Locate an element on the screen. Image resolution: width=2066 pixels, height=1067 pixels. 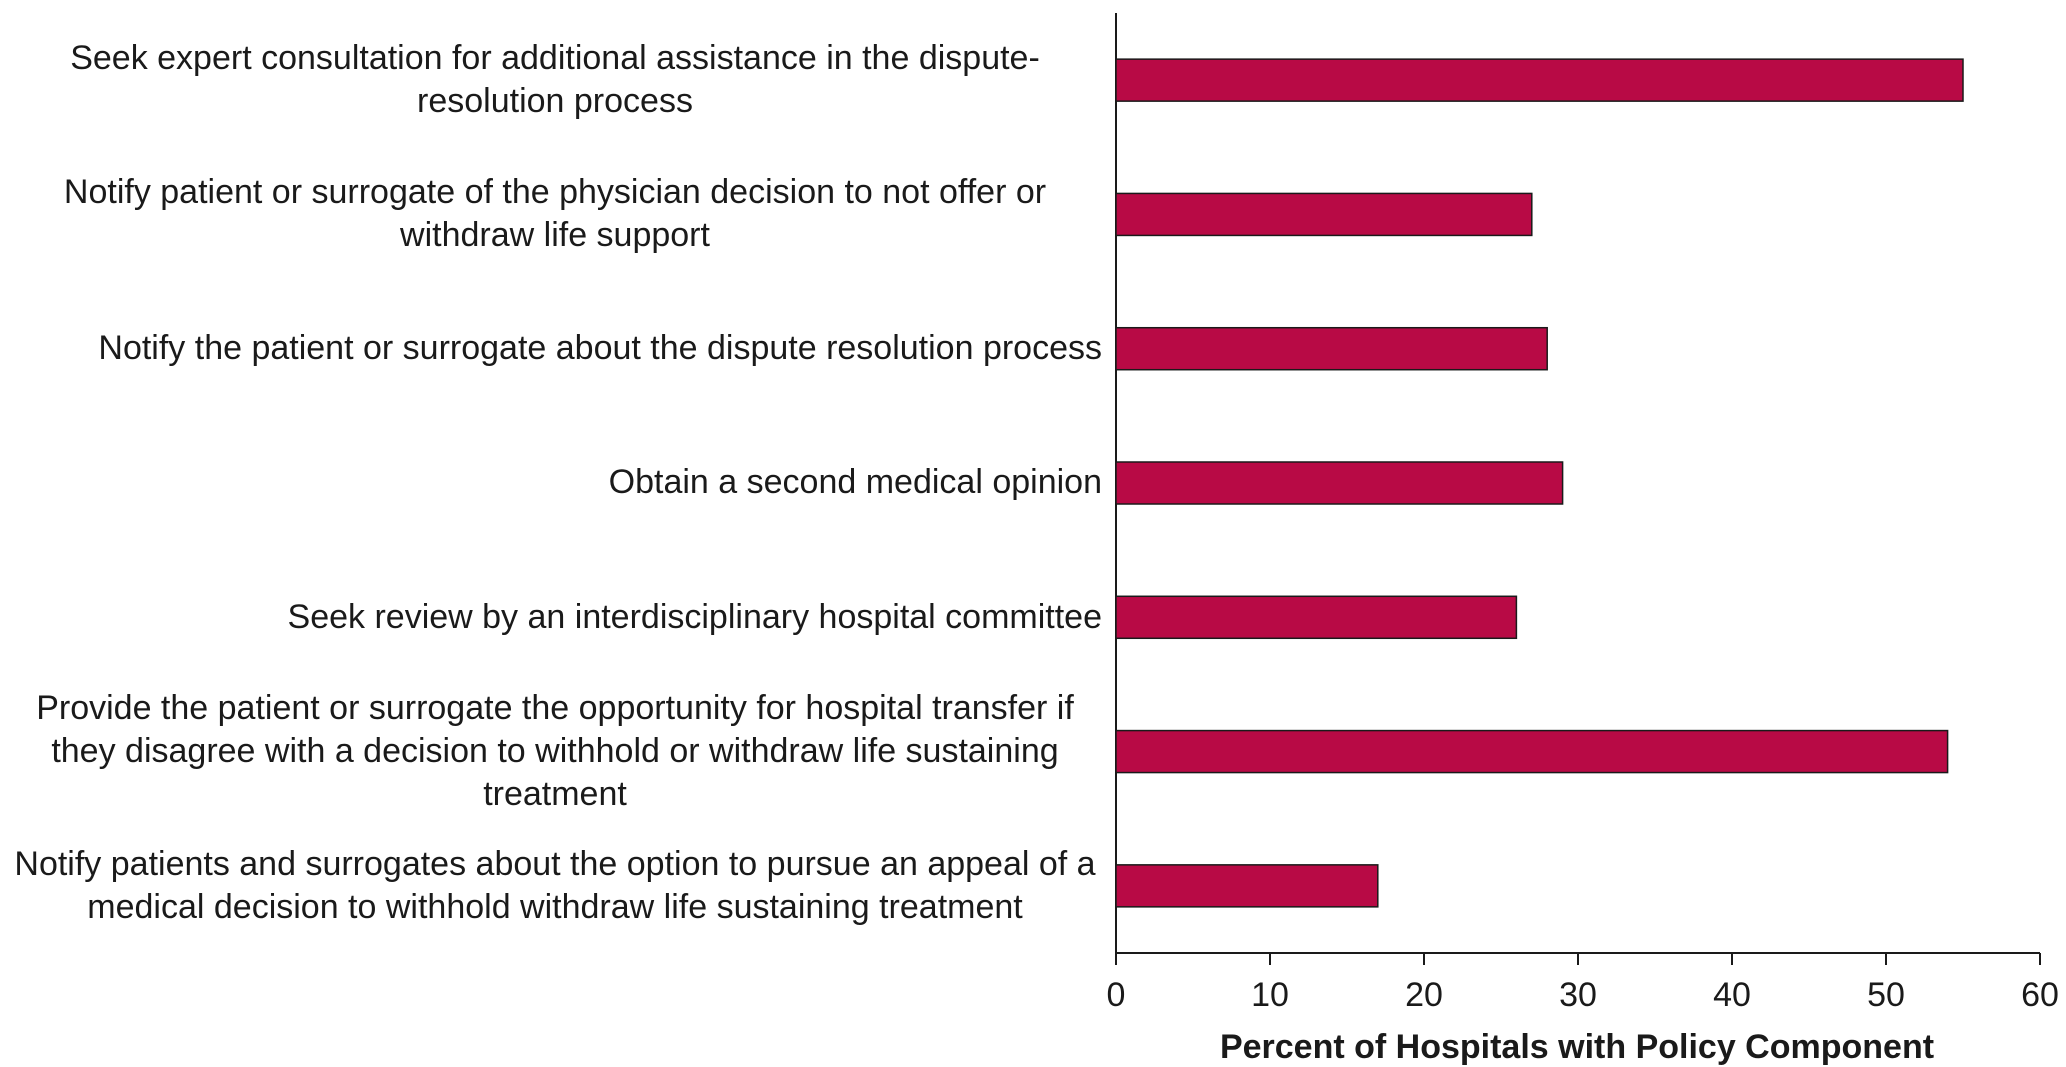
category-label-box: Obtain a second medical opinion is located at coordinates (555, 483).